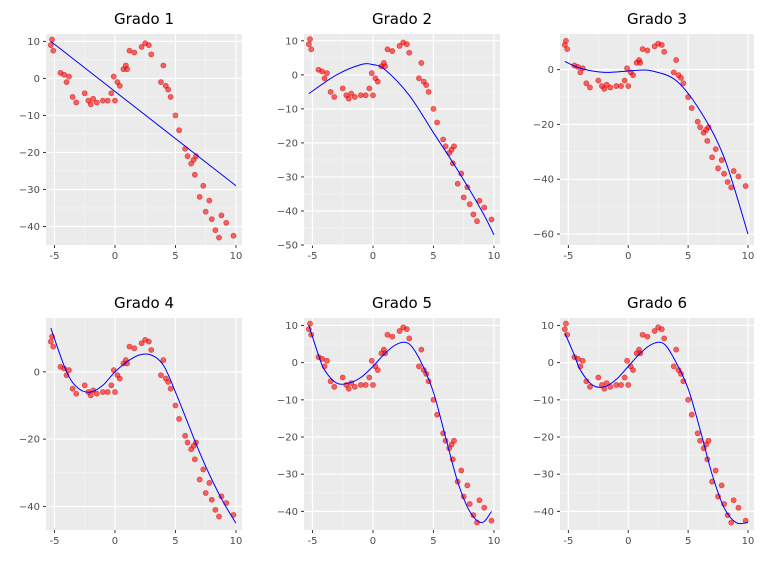 The width and height of the screenshot is (764, 564). I want to click on facet-title: Grado 4, so click(144, 303).